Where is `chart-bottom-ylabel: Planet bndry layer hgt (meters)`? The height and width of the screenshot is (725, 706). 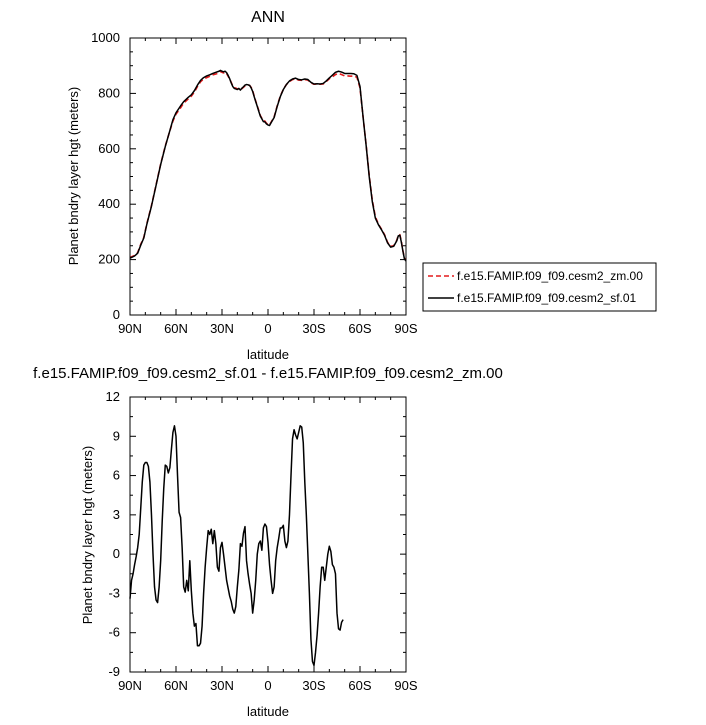
chart-bottom-ylabel: Planet bndry layer hgt (meters) is located at coordinates (87, 535).